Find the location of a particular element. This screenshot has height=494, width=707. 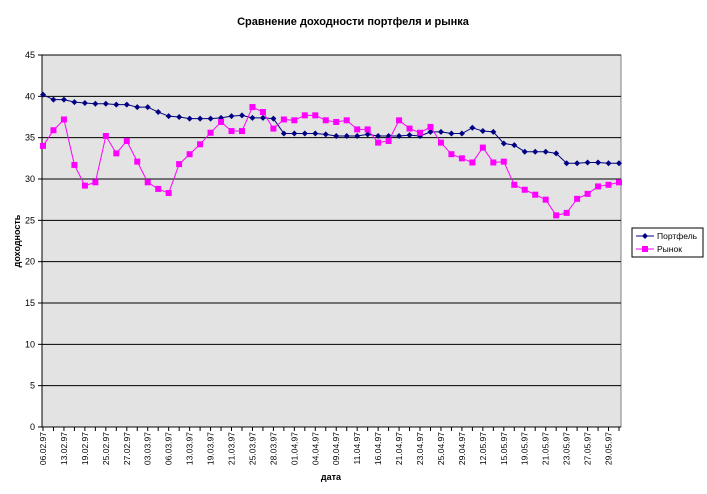

y-tick-label: 40 is located at coordinates (30, 96).